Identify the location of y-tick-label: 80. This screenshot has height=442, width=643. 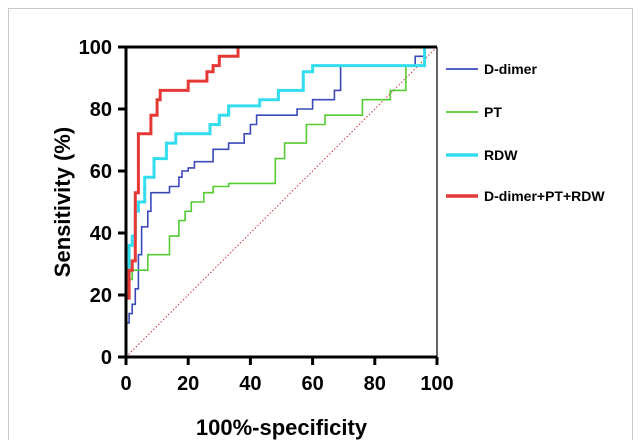
(101, 110).